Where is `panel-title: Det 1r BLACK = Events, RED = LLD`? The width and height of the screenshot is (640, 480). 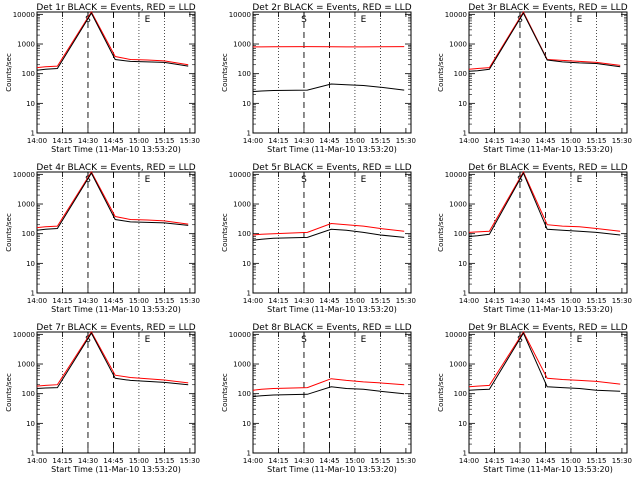
panel-title: Det 1r BLACK = Events, RED = LLD is located at coordinates (115, 8).